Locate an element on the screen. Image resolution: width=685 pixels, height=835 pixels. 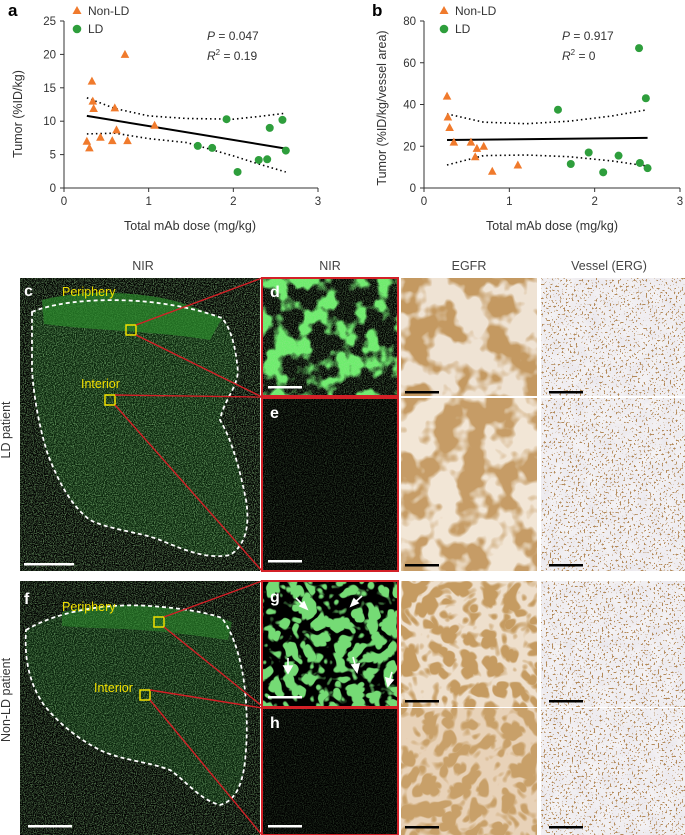
panel-a-p-value: P = 0.047 is located at coordinates (233, 36).